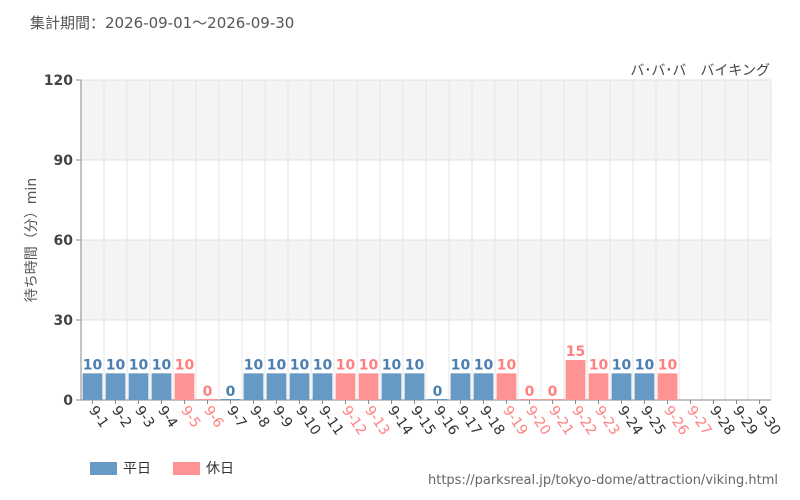  Describe the element at coordinates (353, 420) in the screenshot. I see `x-tick-label: 9-12` at that location.